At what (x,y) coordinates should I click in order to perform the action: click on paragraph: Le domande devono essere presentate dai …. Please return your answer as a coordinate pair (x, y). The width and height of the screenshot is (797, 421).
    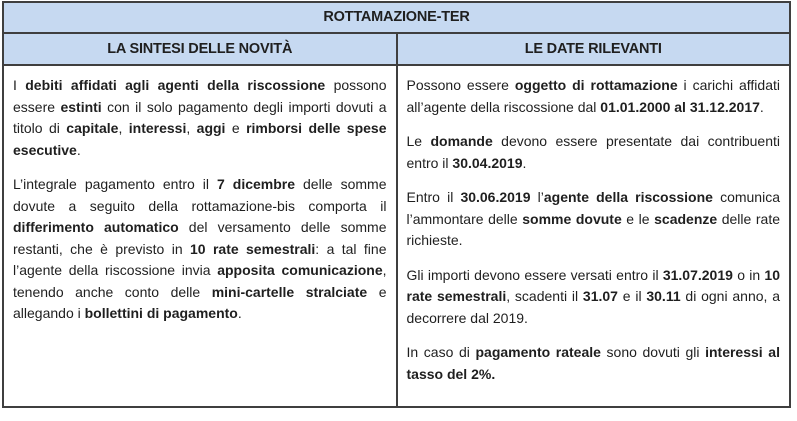
    Looking at the image, I should click on (593, 152).